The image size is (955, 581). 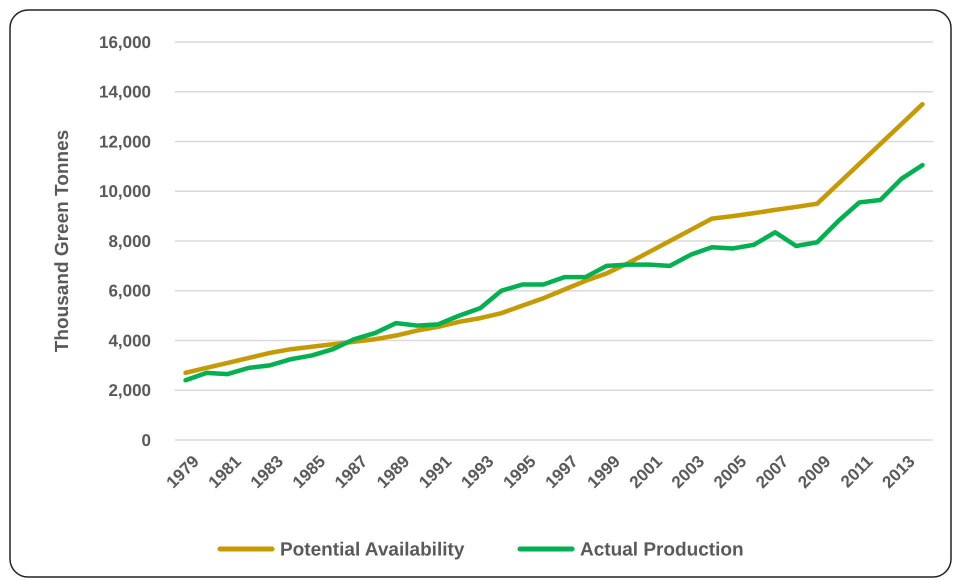 What do you see at coordinates (125, 192) in the screenshot?
I see `y-tick-label: 10,000` at bounding box center [125, 192].